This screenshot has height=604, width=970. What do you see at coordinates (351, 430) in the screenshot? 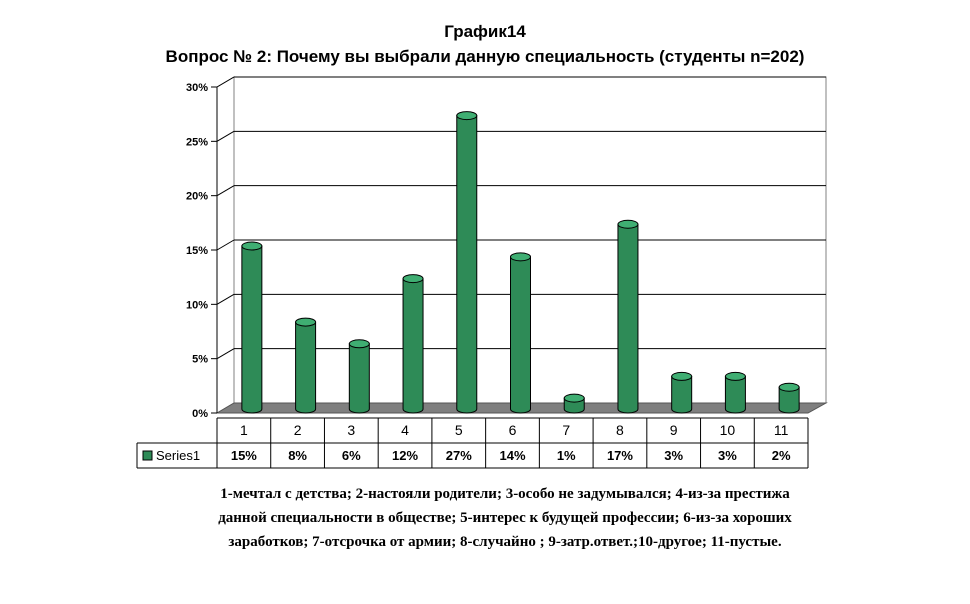
I see `category-label: 3` at bounding box center [351, 430].